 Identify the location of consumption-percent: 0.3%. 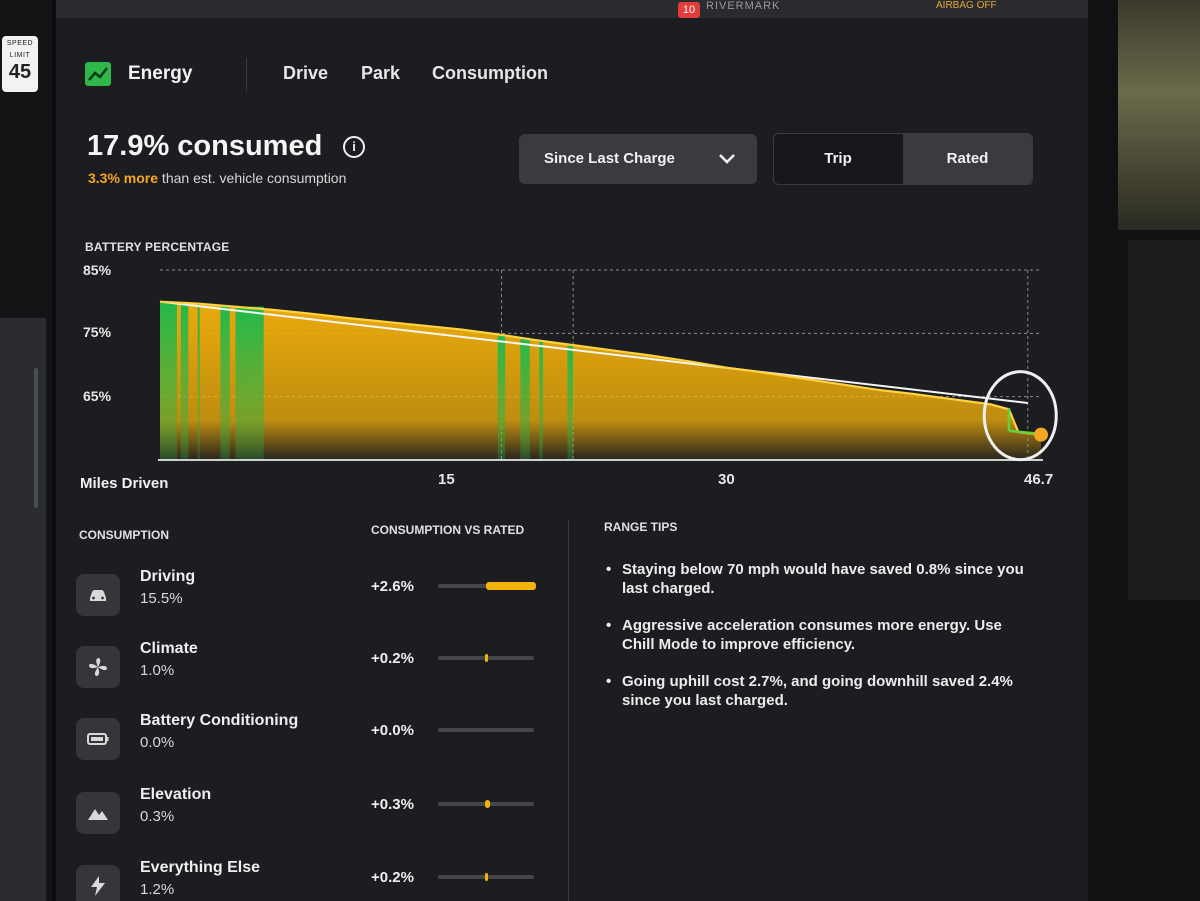
(157, 816).